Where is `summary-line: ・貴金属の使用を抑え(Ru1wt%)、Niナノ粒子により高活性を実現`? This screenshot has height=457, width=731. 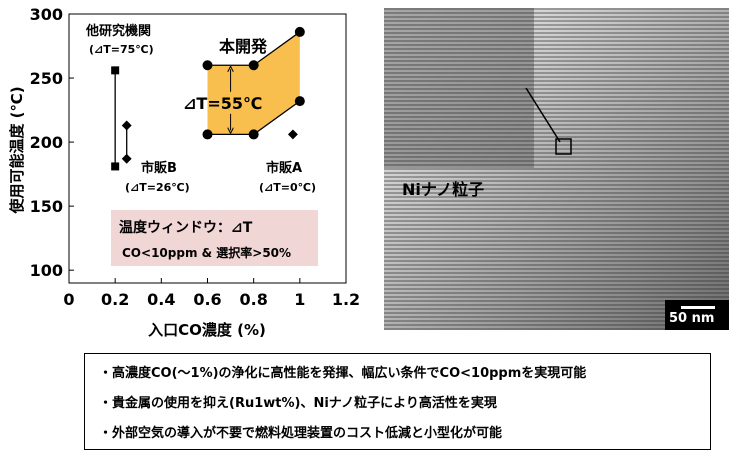 summary-line: ・貴金属の使用を抑え(Ru1wt%)、Niナノ粒子により高活性を実現 is located at coordinates (298, 403).